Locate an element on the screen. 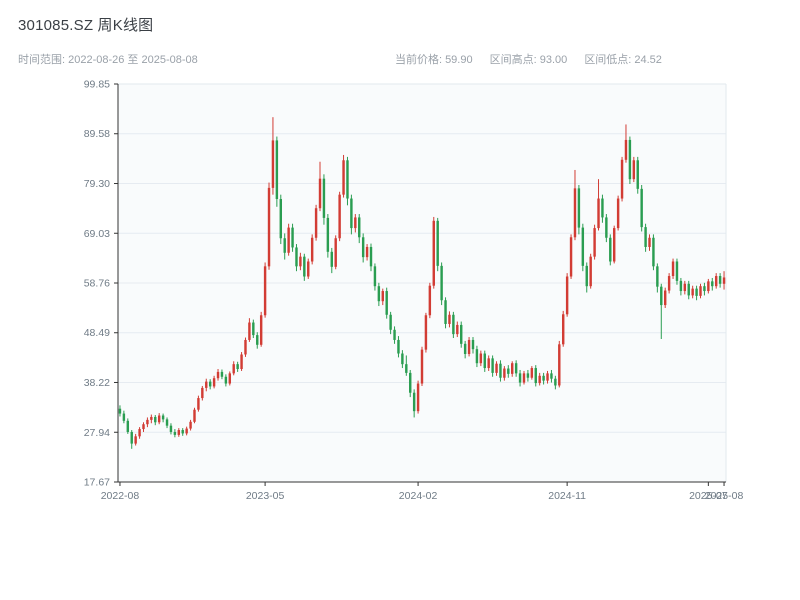 The image size is (800, 600). stat-label: 区间低点: is located at coordinates (608, 60).